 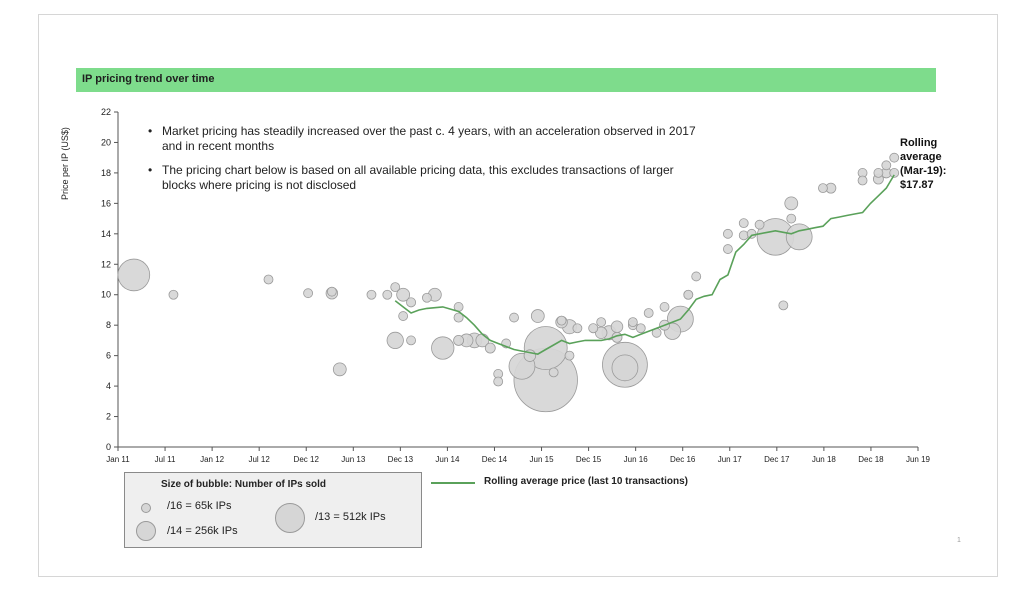 What do you see at coordinates (65, 163) in the screenshot?
I see `y-axis-label: Price per IP (US$)` at bounding box center [65, 163].